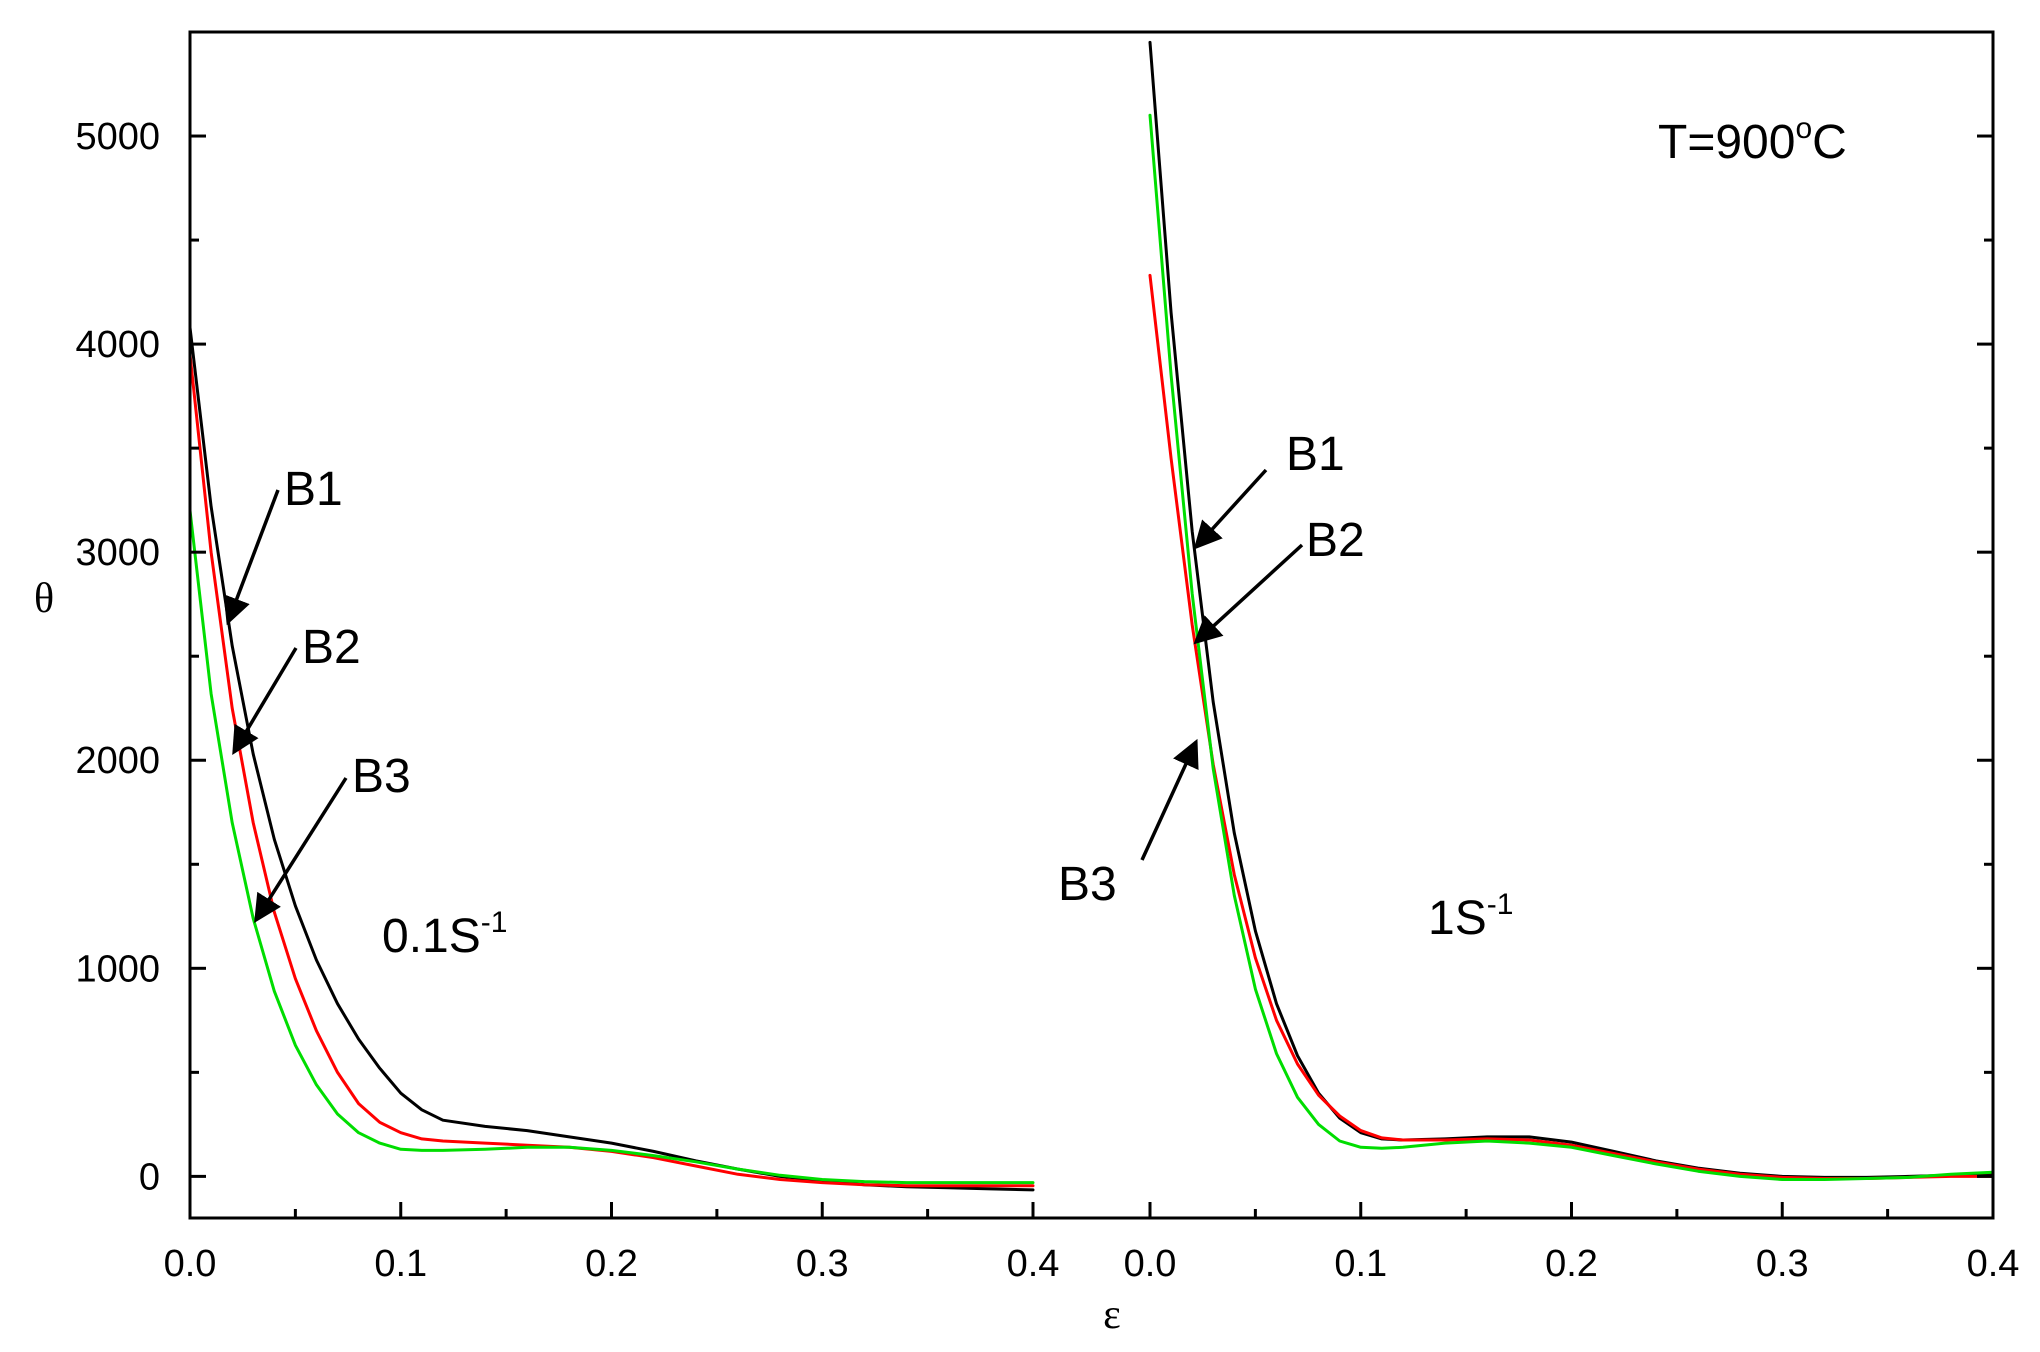 Image resolution: width=2040 pixels, height=1352 pixels. I want to click on y-axis-title: θ, so click(44, 599).